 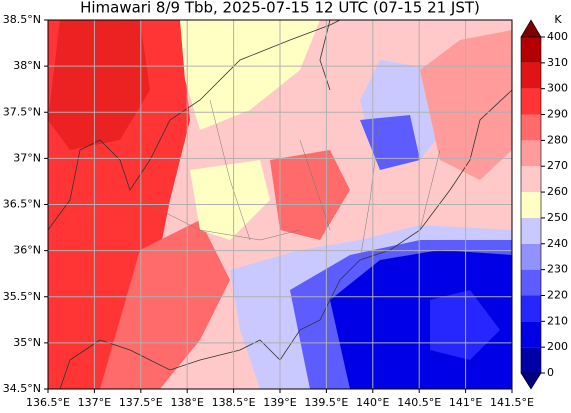 I want to click on x-tick-label: 141.5°E, so click(x=512, y=402).